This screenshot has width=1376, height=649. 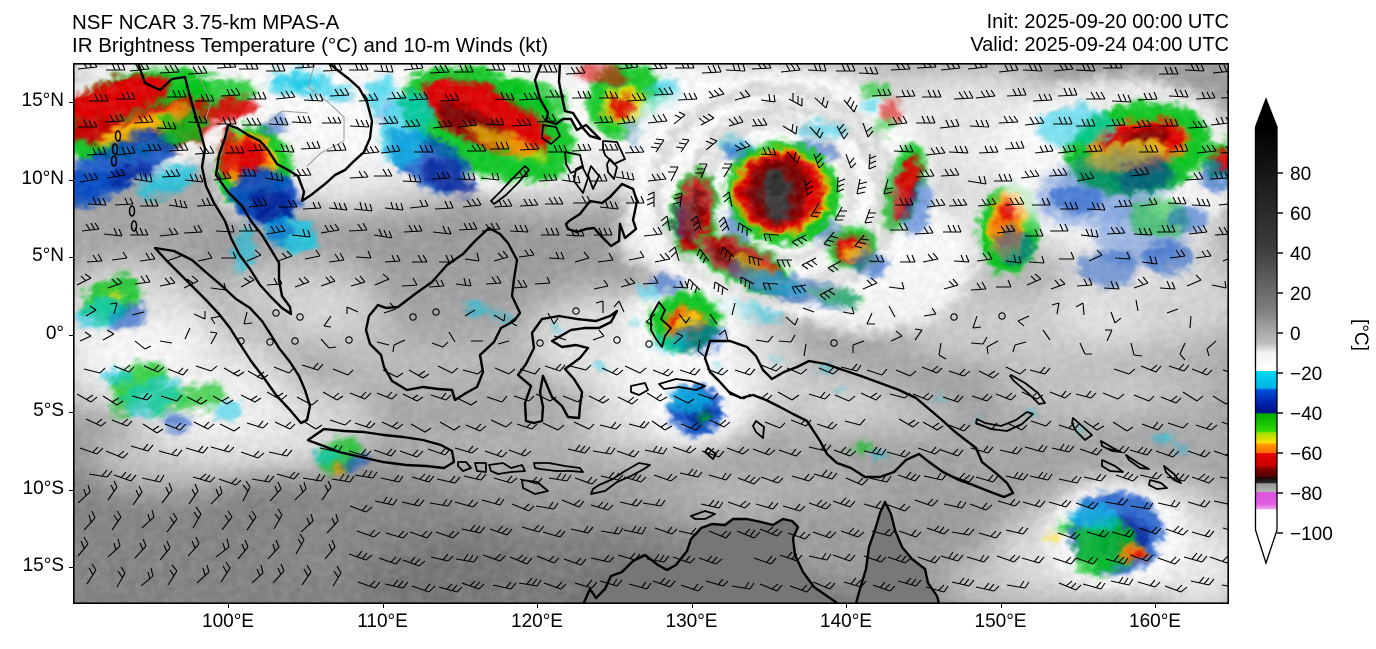 What do you see at coordinates (1295, 334) in the screenshot?
I see `svg-text: 0` at bounding box center [1295, 334].